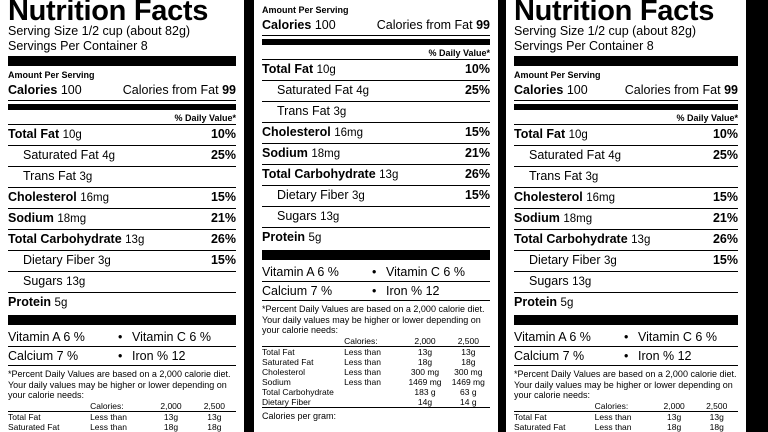  What do you see at coordinates (170, 90) in the screenshot?
I see `calories-fat-label: Calories from Fat` at bounding box center [170, 90].